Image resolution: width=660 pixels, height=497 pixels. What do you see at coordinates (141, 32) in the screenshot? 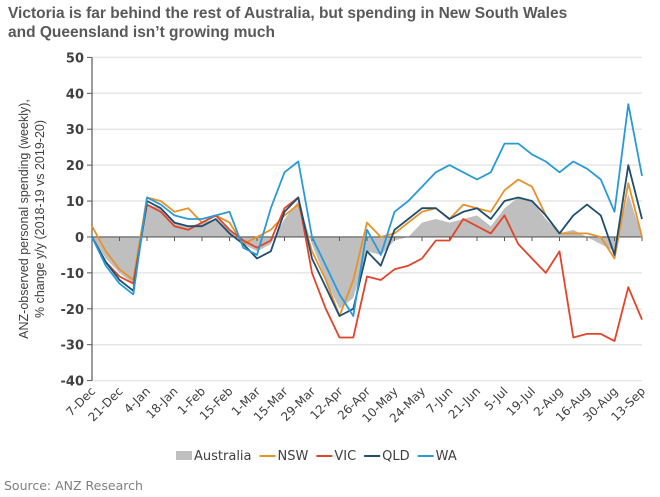
I see `title-line-2: and Queensland isn’t growing much` at bounding box center [141, 32].